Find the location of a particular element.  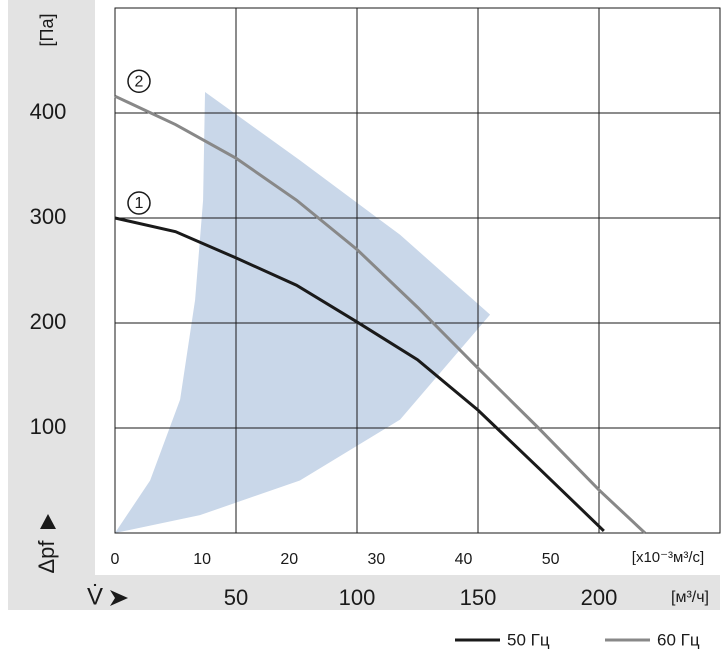

curve-label: 2 is located at coordinates (139, 81).